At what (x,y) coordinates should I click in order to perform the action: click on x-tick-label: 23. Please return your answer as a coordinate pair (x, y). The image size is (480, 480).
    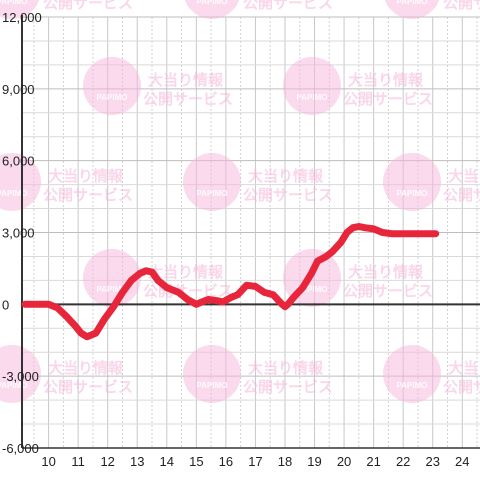
    Looking at the image, I should click on (432, 461).